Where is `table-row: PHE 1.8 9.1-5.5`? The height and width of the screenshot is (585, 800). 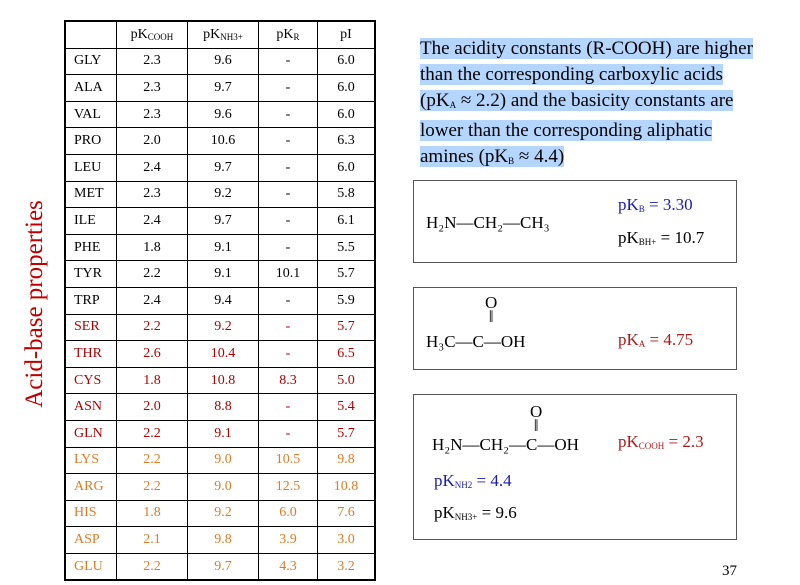
table-row: PHE 1.8 9.1-5.5 is located at coordinates (220, 247).